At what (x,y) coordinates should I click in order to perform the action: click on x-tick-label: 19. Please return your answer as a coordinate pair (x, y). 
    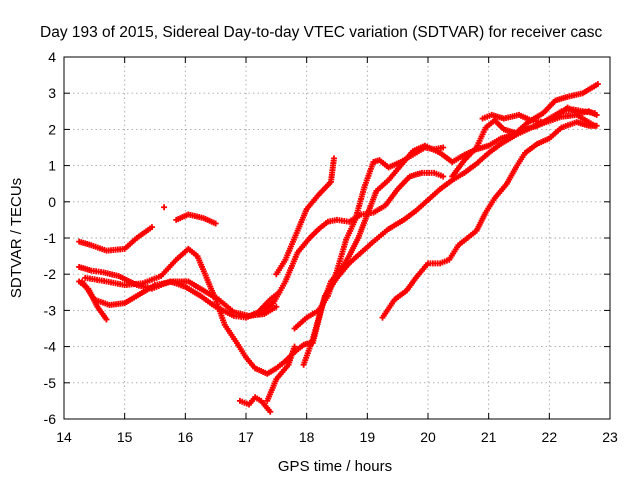
    Looking at the image, I should click on (368, 437).